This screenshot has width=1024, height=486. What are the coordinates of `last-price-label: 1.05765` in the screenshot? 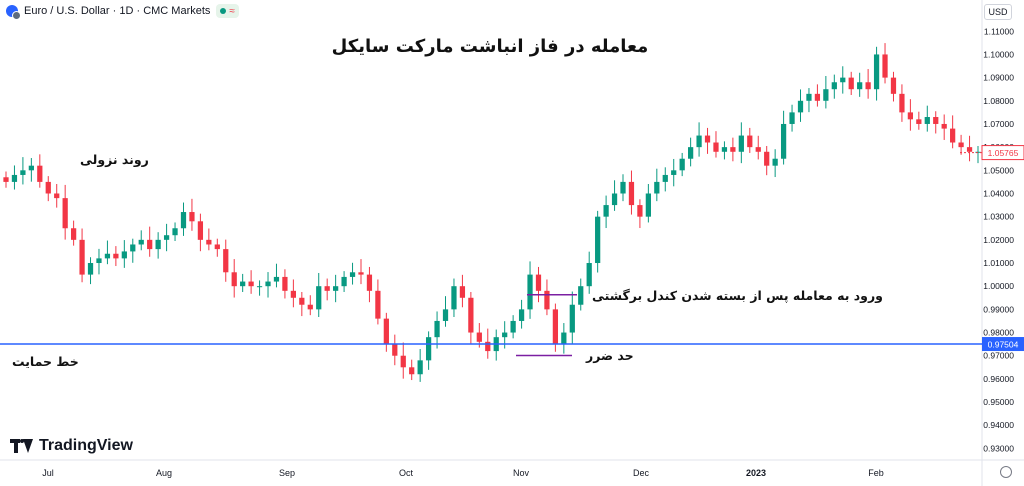 It's located at (1003, 153).